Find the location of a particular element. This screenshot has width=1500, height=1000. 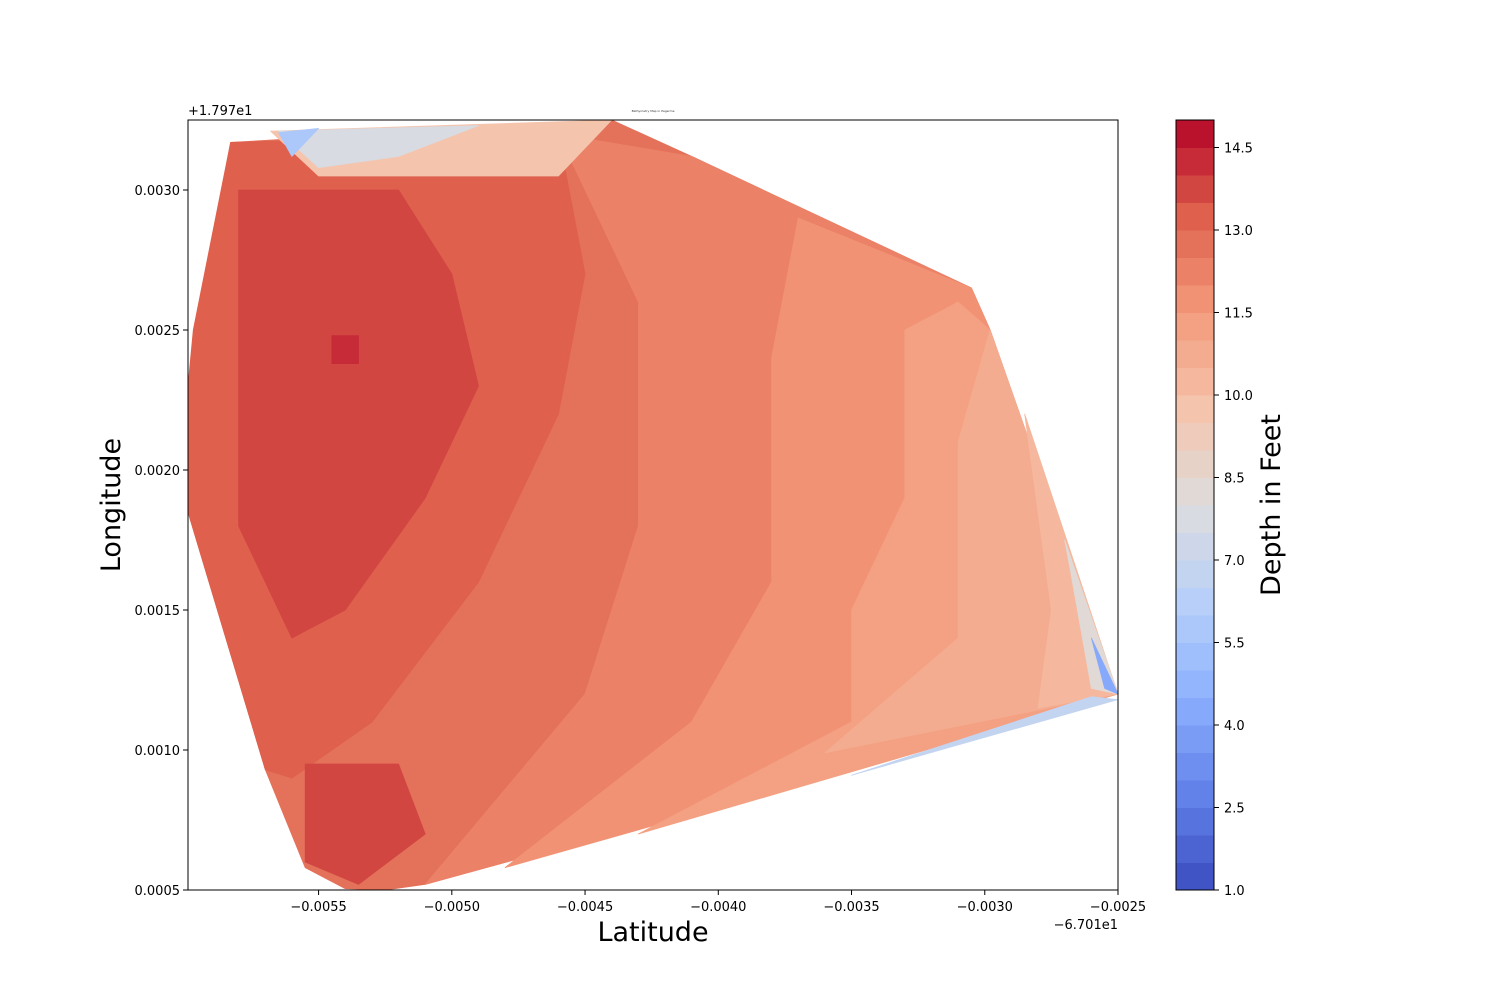

x-tick-label: −0.0045 is located at coordinates (585, 907).